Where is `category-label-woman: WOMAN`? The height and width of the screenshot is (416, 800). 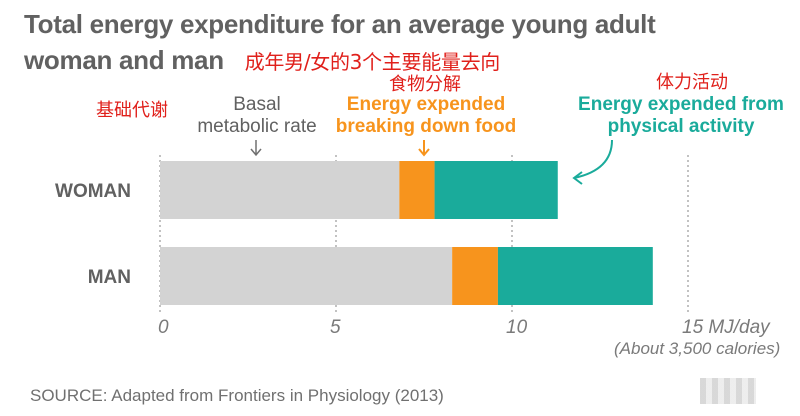 category-label-woman: WOMAN is located at coordinates (93, 191).